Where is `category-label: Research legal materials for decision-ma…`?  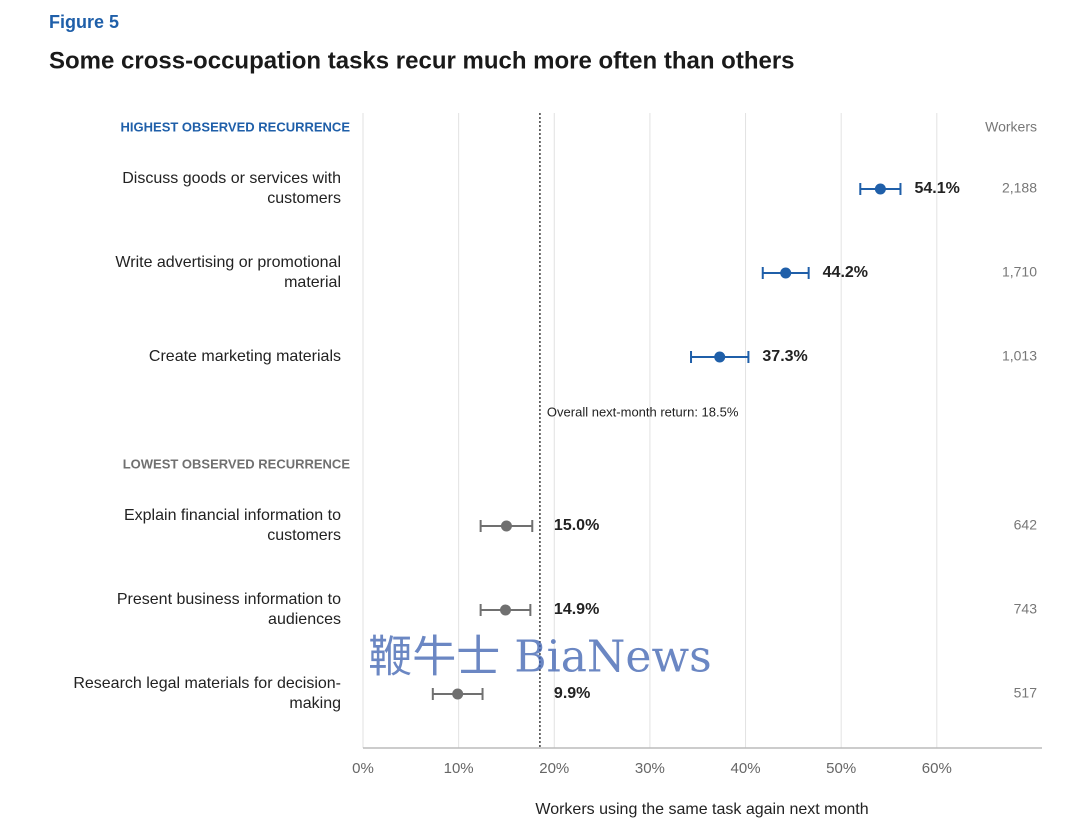 category-label: Research legal materials for decision-ma… is located at coordinates (207, 693).